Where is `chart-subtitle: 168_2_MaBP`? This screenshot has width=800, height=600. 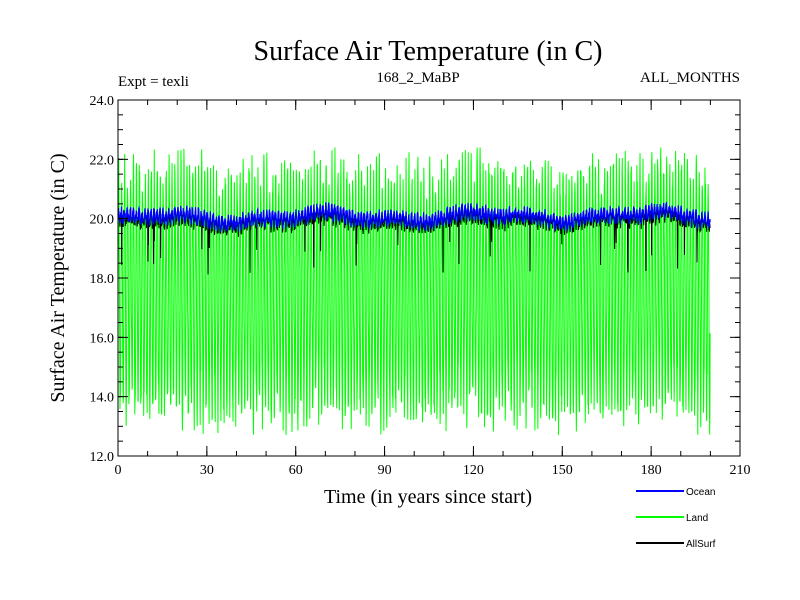
chart-subtitle: 168_2_MaBP is located at coordinates (417, 78).